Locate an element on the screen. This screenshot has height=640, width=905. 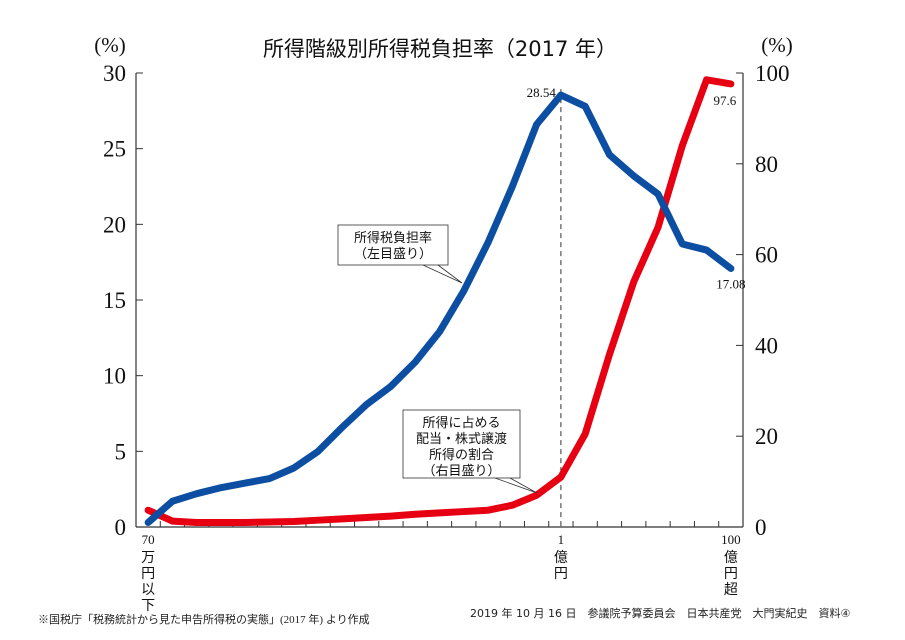
left-tick-label: 30 is located at coordinates (114, 73).